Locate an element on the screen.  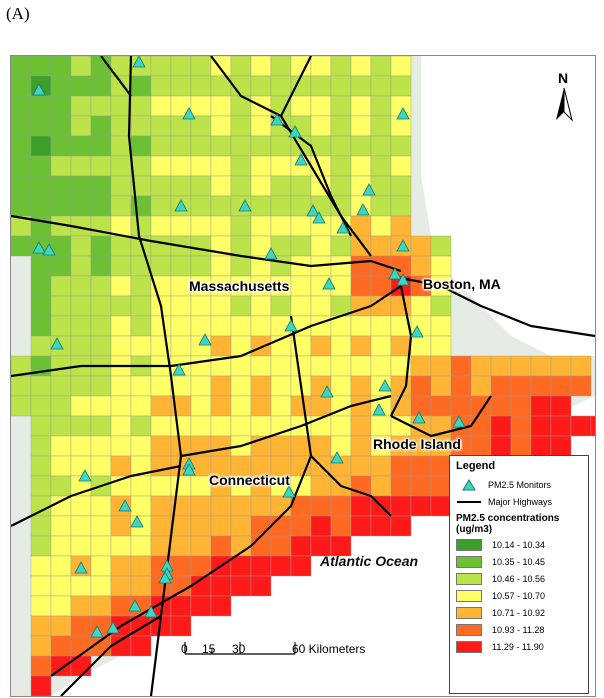
legend-monitor-row: PM2.5 Monitors is located at coordinates (519, 485).